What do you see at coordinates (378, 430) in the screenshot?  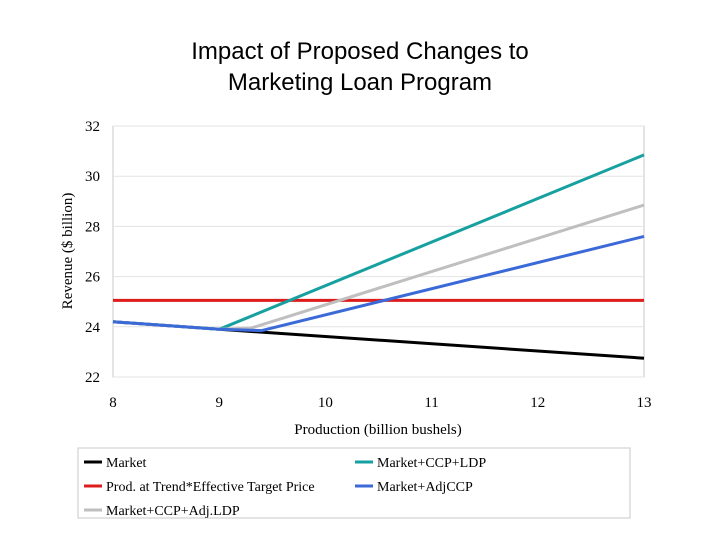 I see `x-axis-label: Production (billion bushels)` at bounding box center [378, 430].